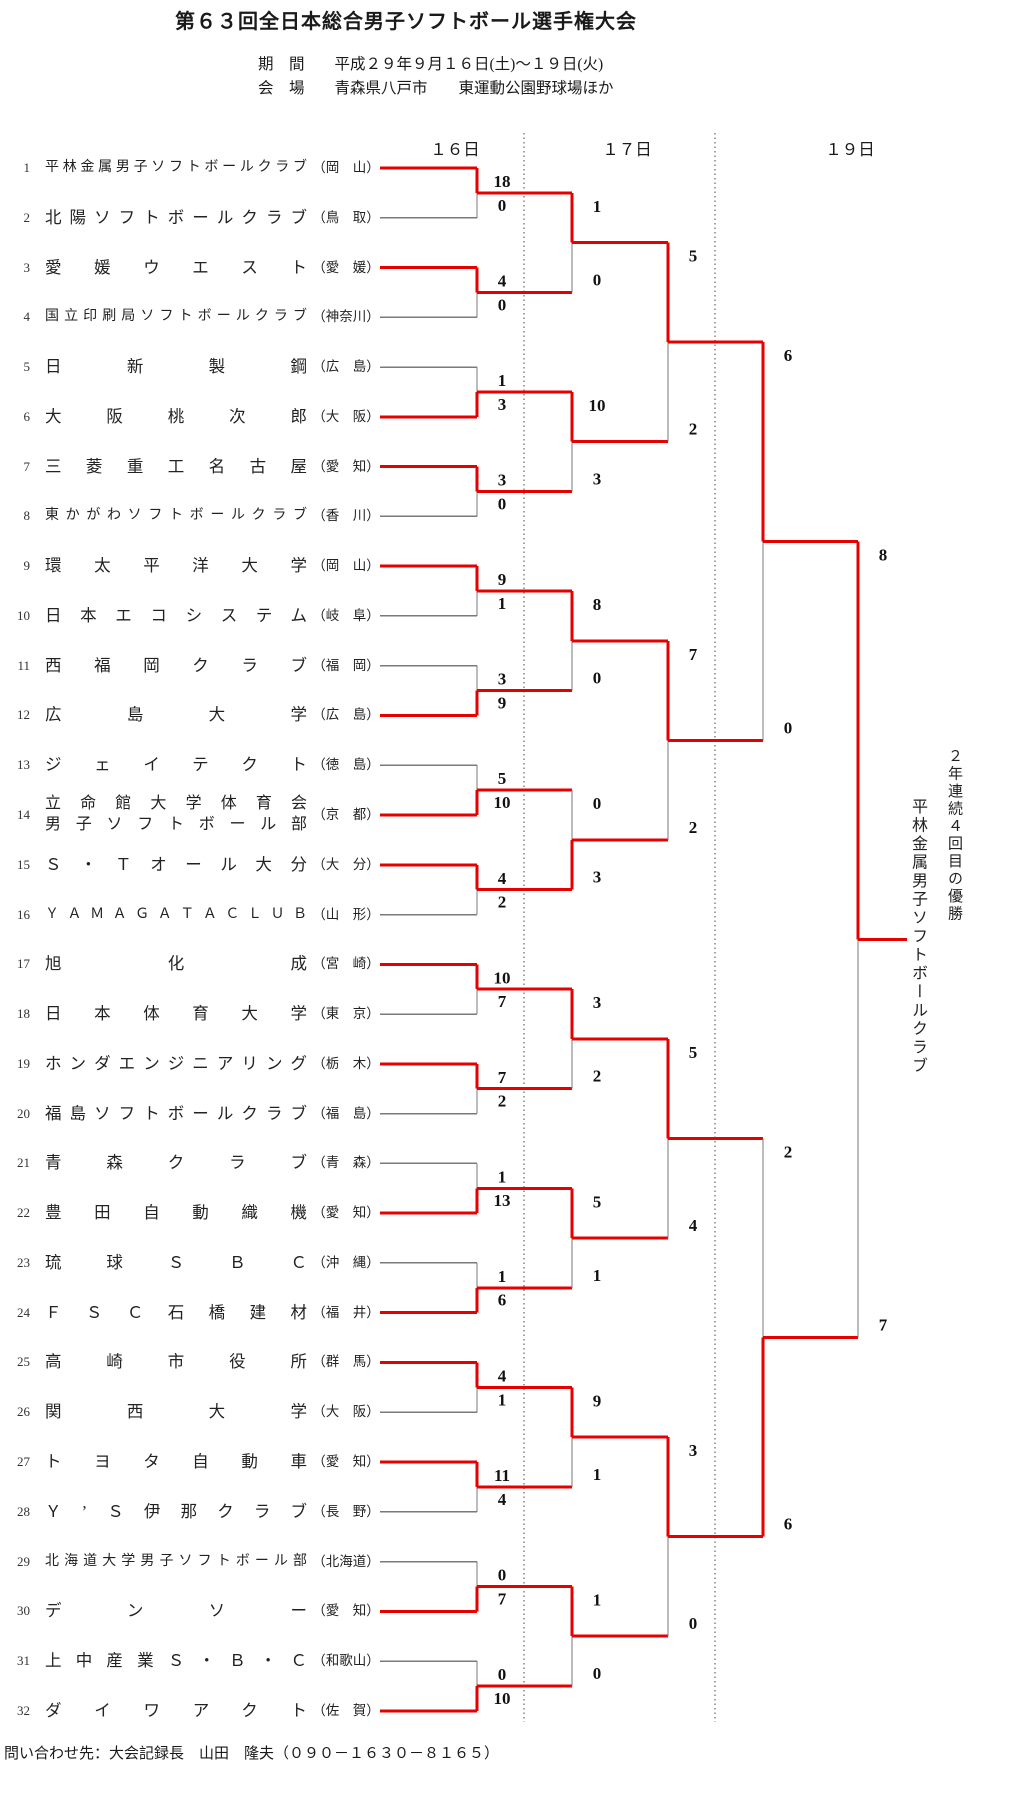 The width and height of the screenshot is (1024, 1820). Describe the element at coordinates (23, 1063) in the screenshot. I see `team-seed: 19` at that location.